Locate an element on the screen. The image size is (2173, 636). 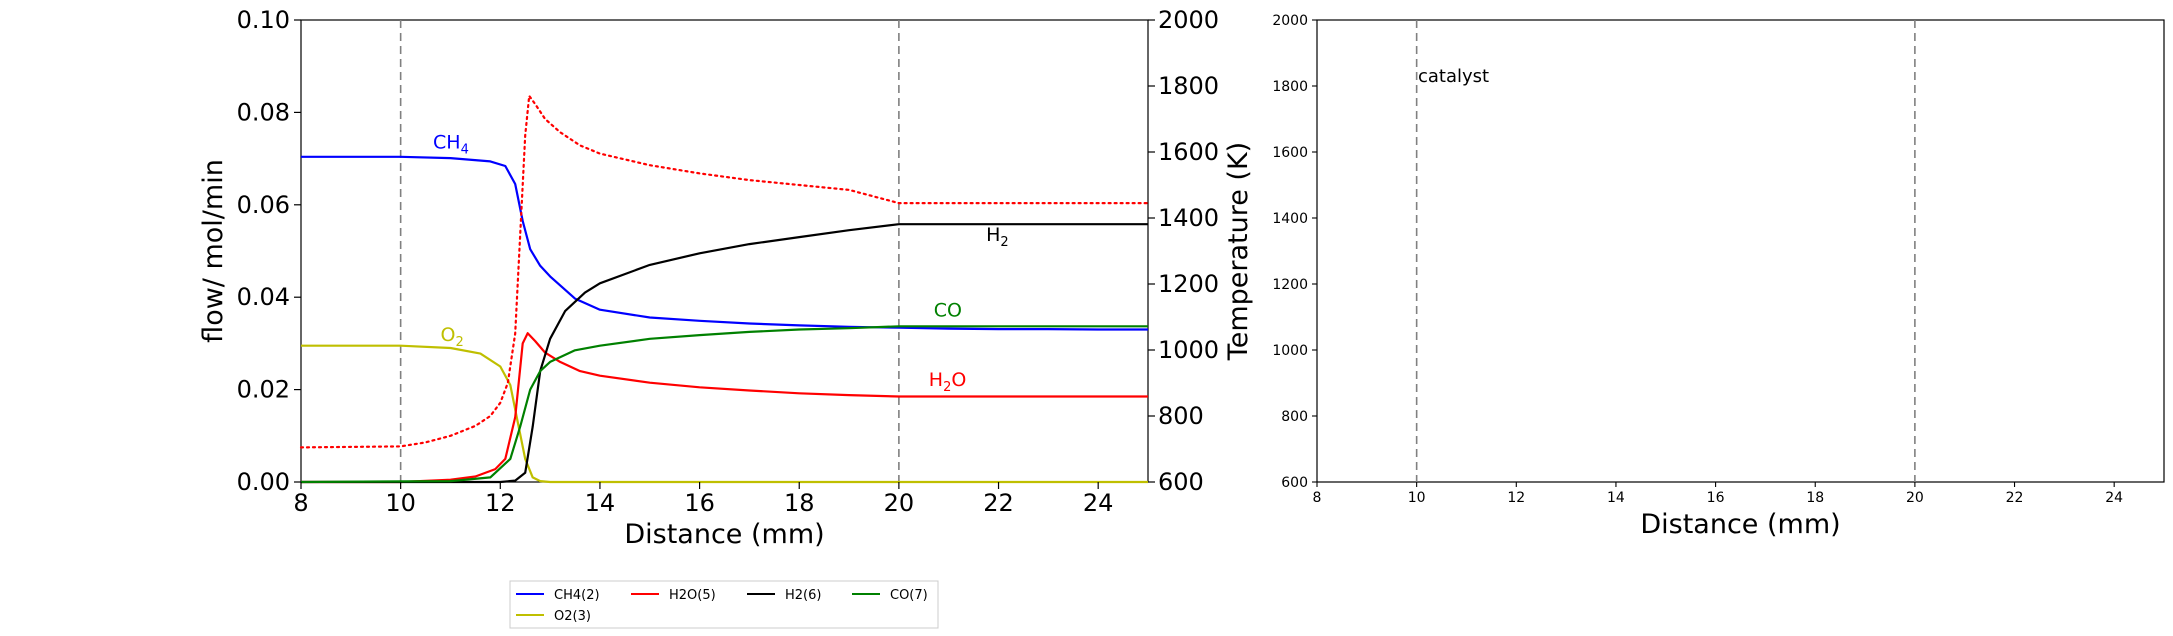
legend-label-ch4-2: CH4(2) is located at coordinates (577, 595).